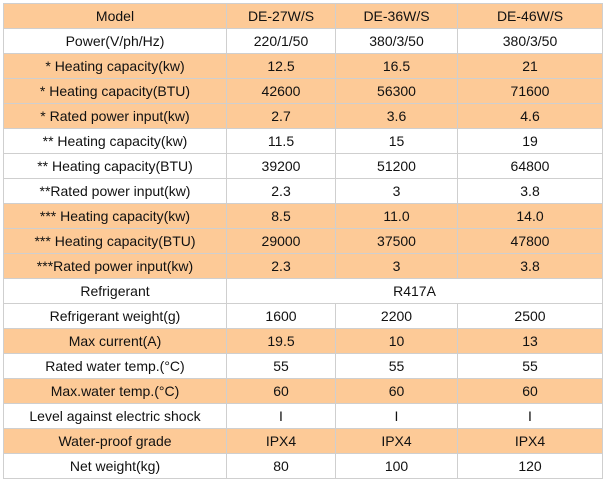 The image size is (613, 479). I want to click on row-label: Power(V/ph/Hz), so click(115, 41).